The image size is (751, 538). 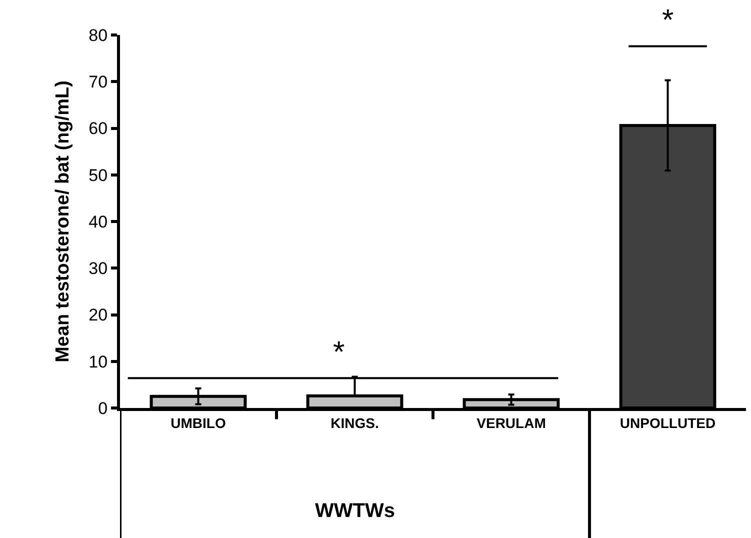 I want to click on y-tick-label: 60, so click(x=98, y=128).